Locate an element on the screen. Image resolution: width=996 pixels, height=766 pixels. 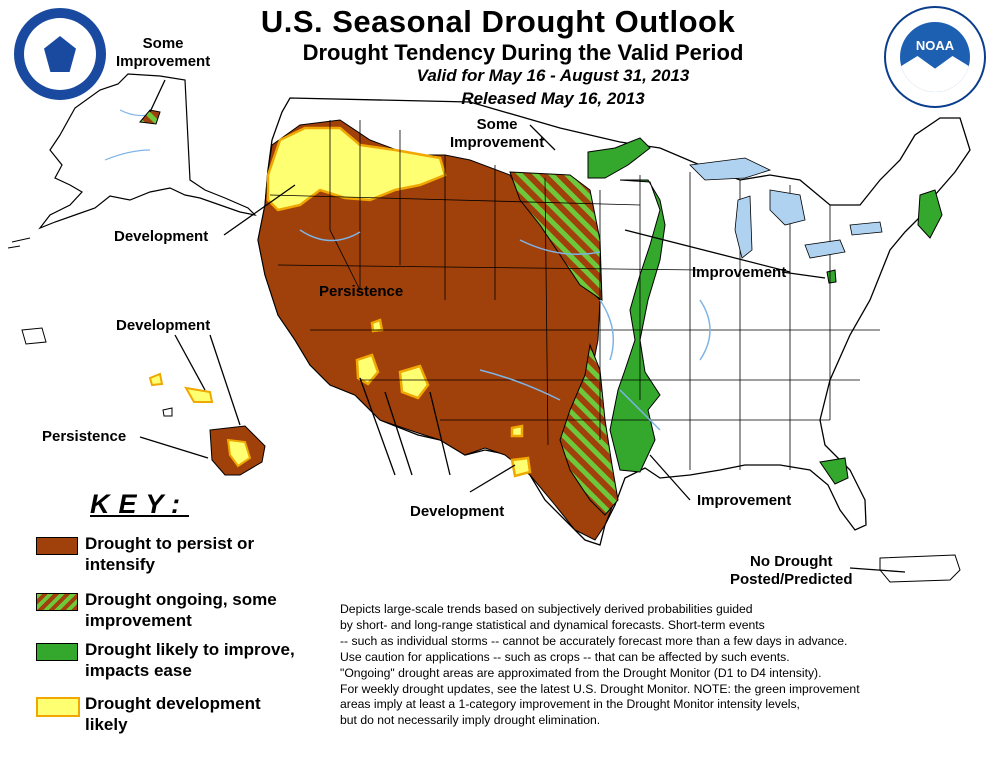
swatch-improve is located at coordinates (57, 652).